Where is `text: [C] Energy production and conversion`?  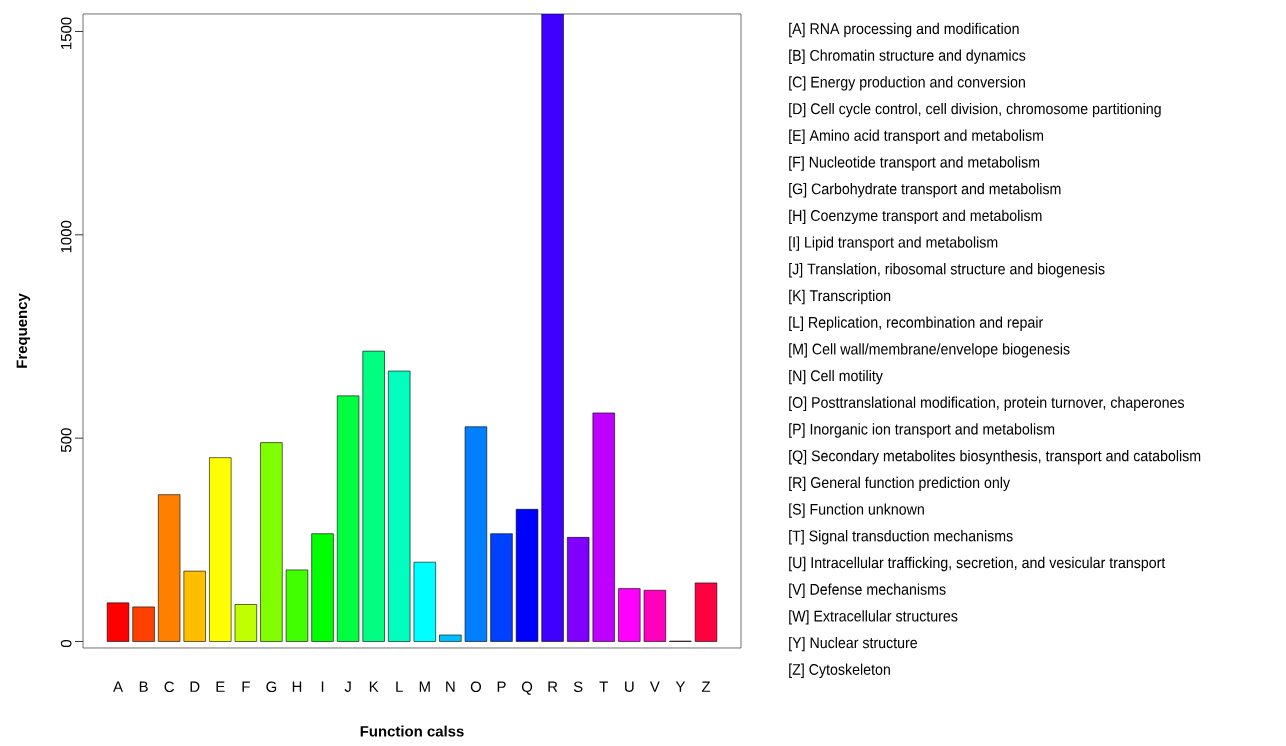
text: [C] Energy production and conversion is located at coordinates (907, 83).